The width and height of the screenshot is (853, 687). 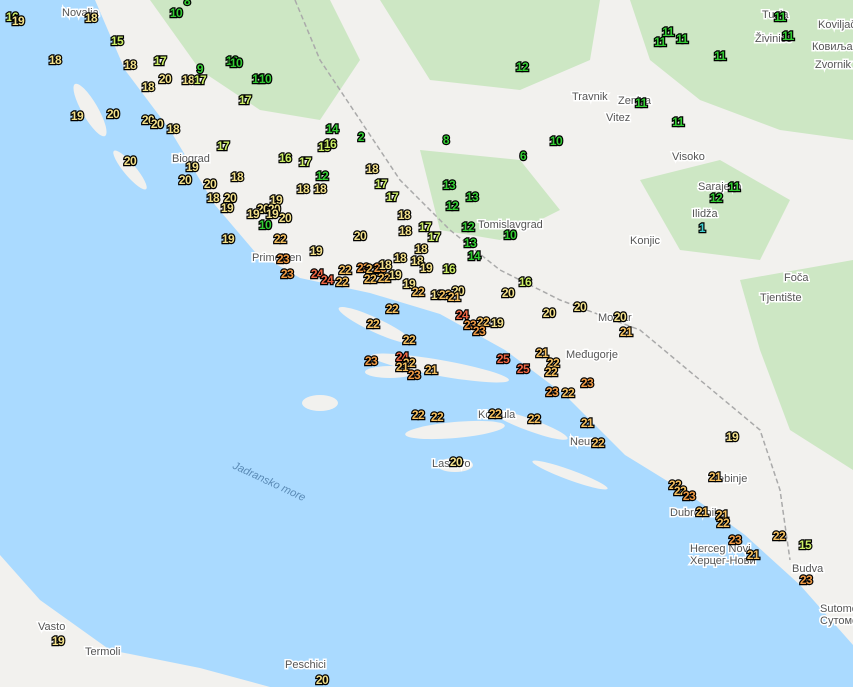 I want to click on temperature: 14, so click(x=474, y=256).